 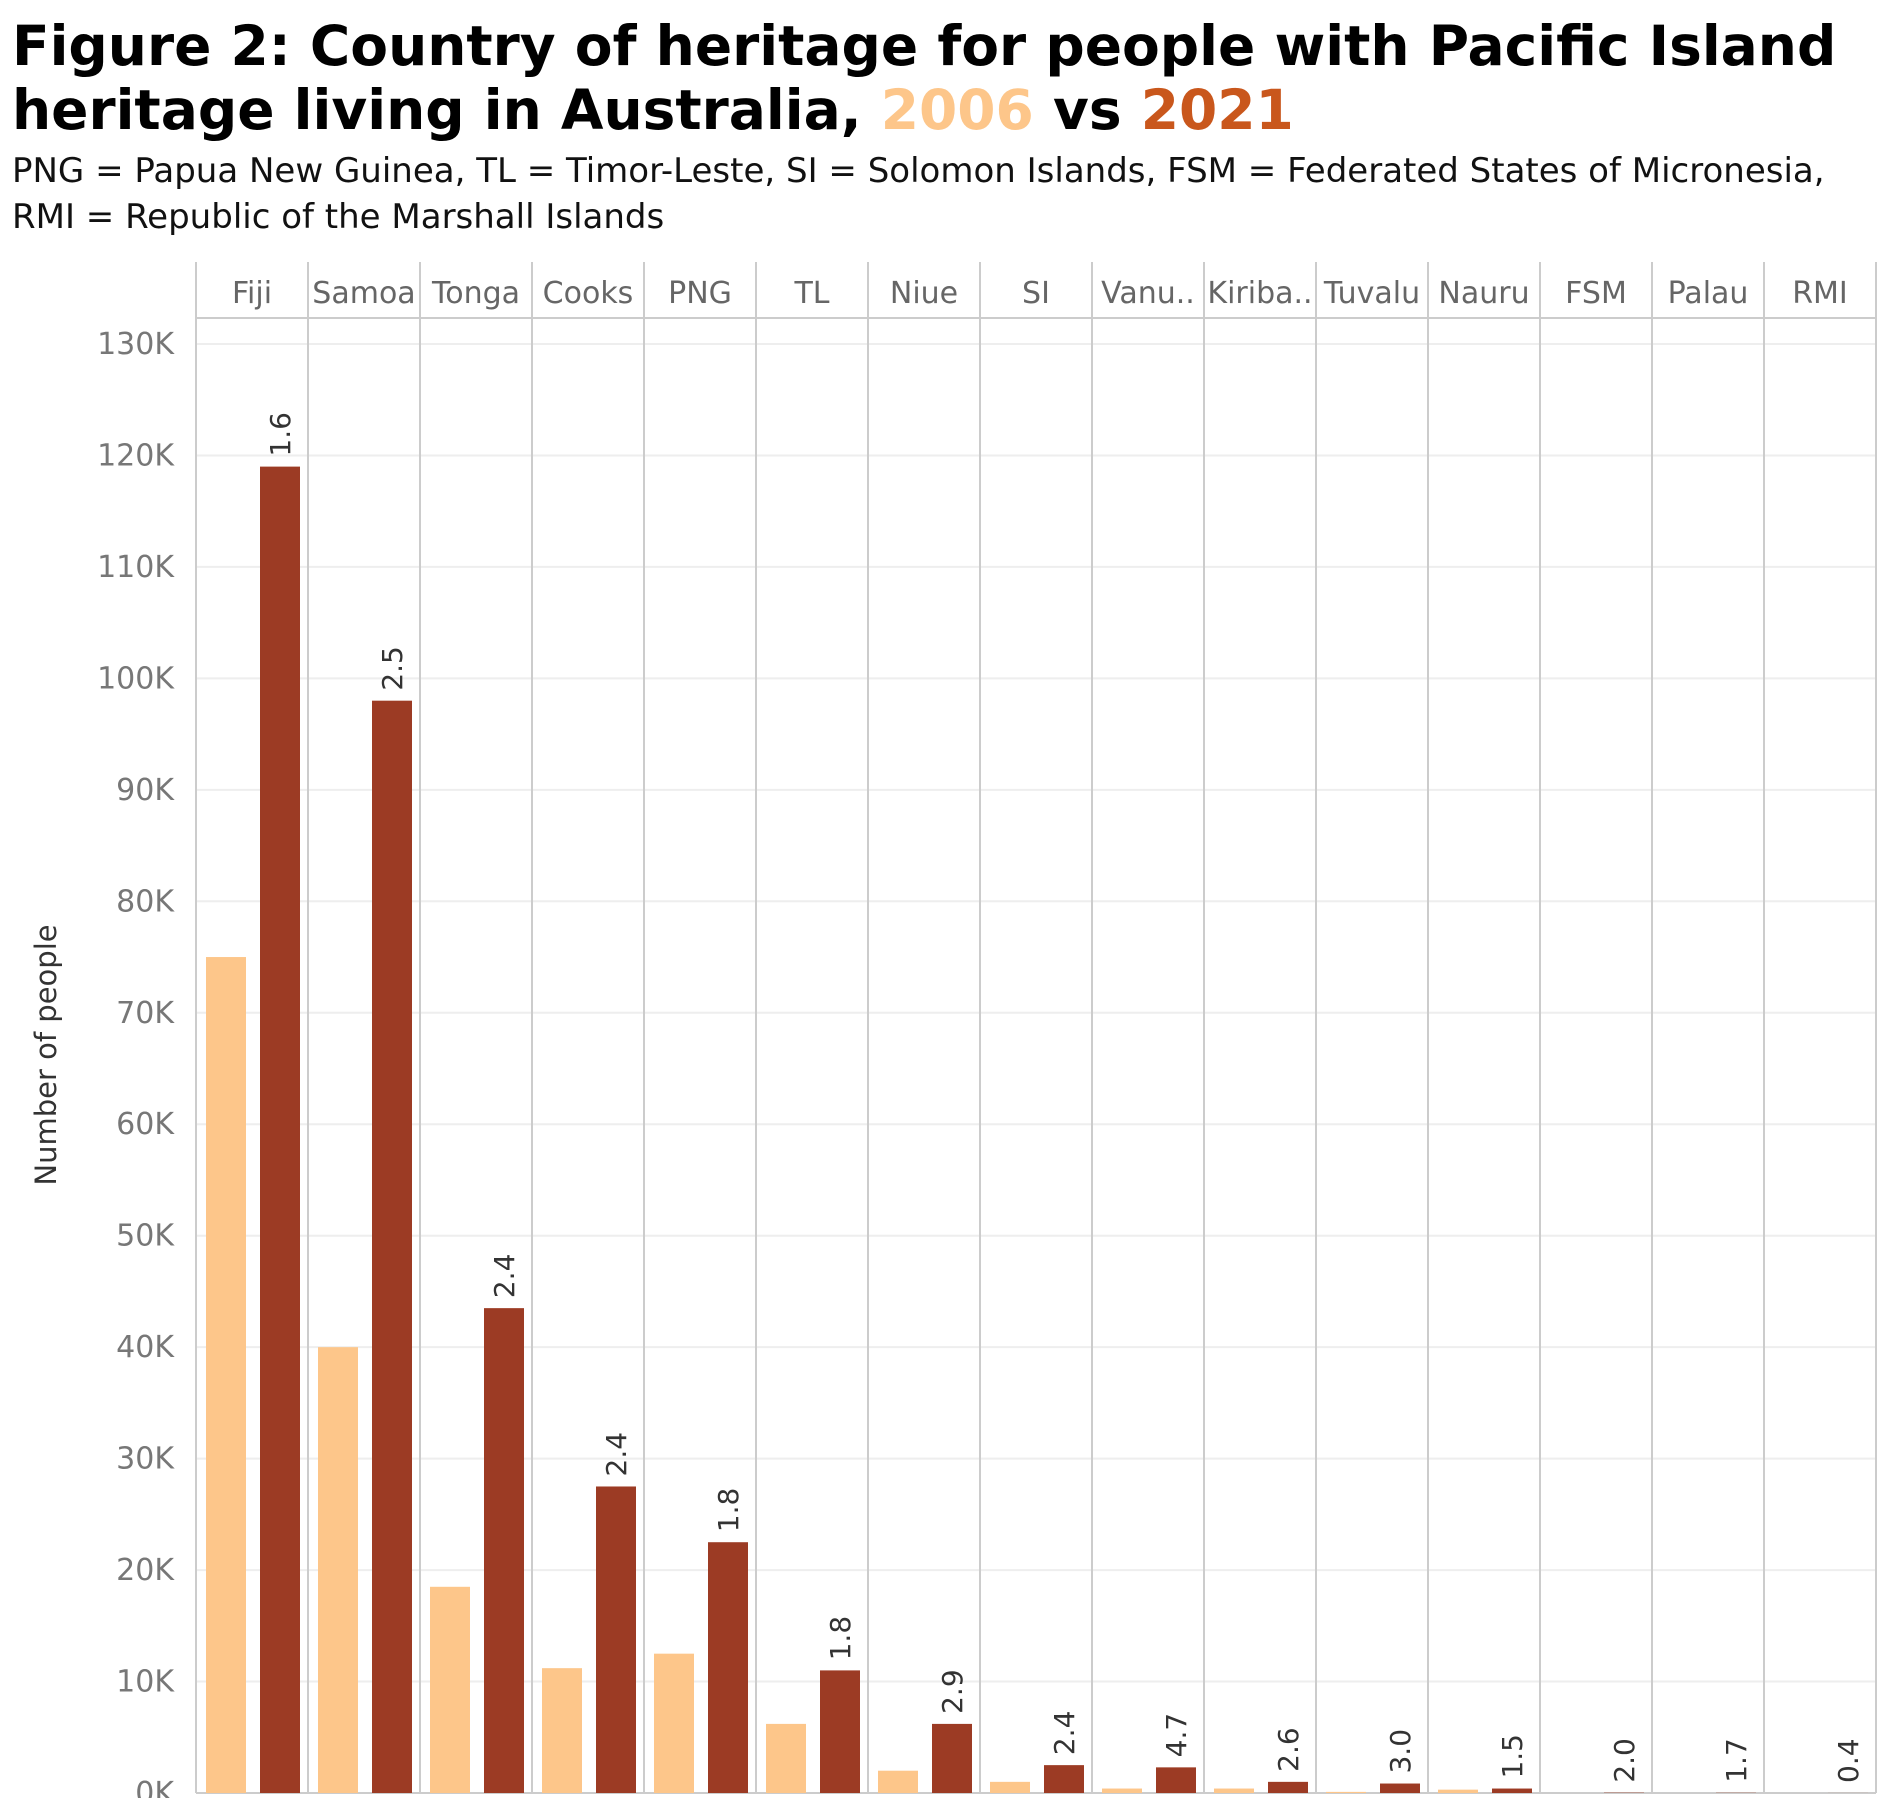 I want to click on data-label: 1.7, so click(x=1736, y=1760).